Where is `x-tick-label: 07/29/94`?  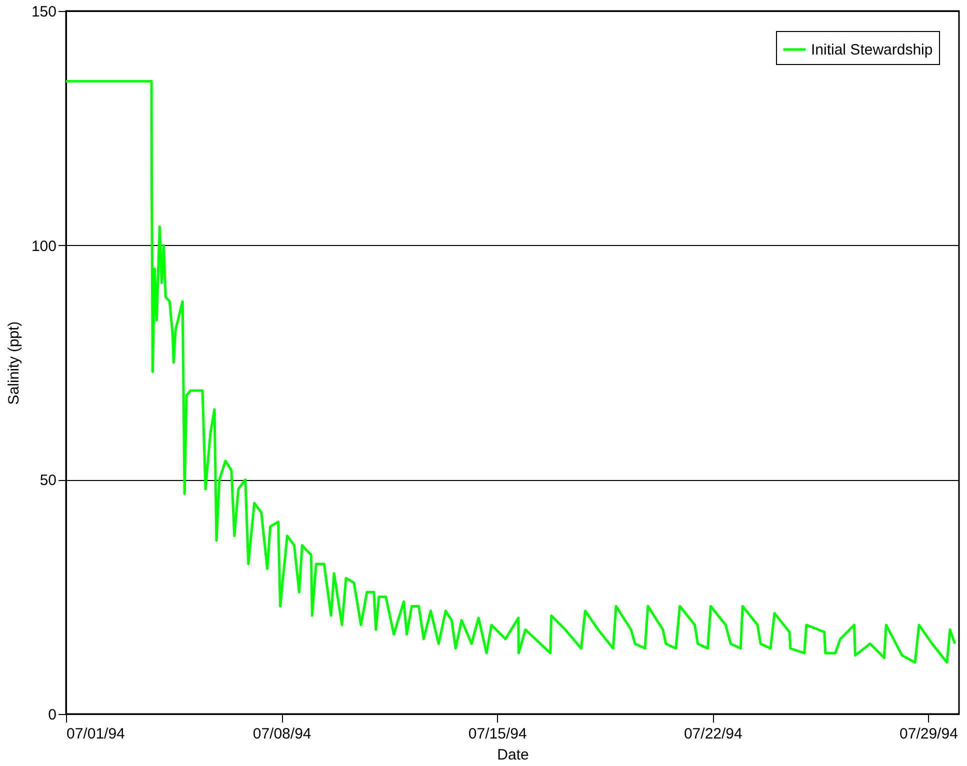
x-tick-label: 07/29/94 is located at coordinates (929, 734).